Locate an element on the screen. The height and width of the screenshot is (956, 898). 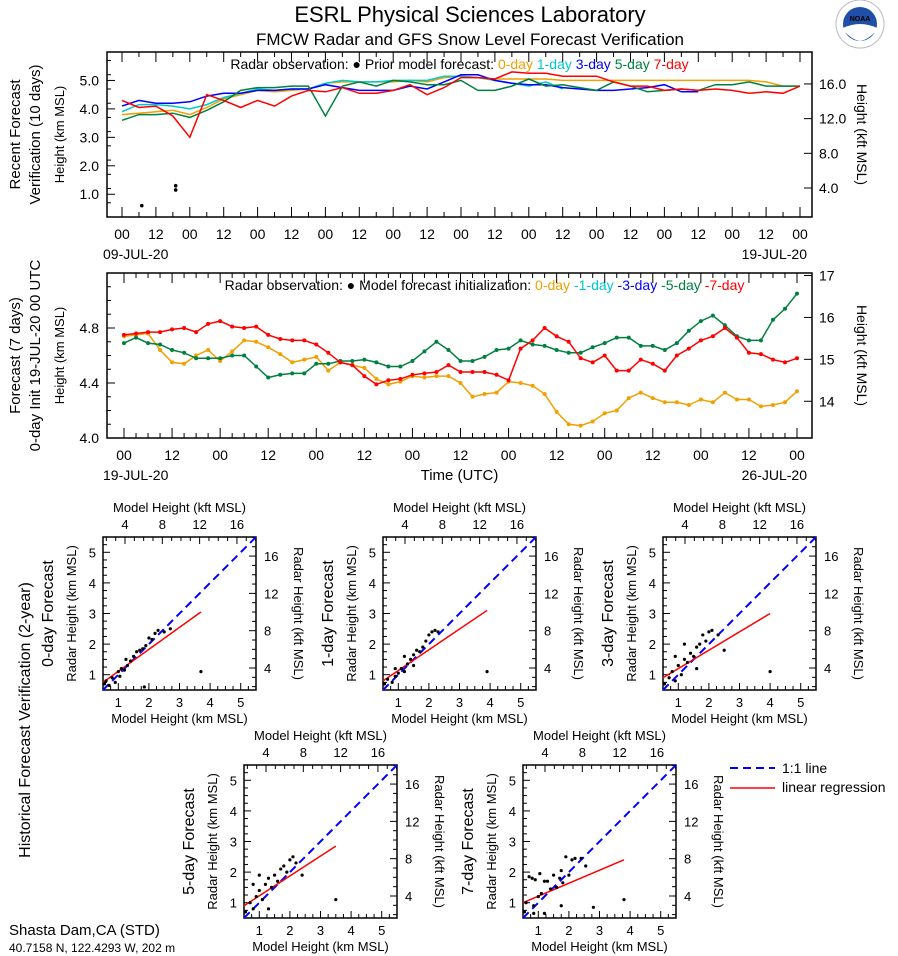
y-tick-label: 2.0 is located at coordinates (90, 166).